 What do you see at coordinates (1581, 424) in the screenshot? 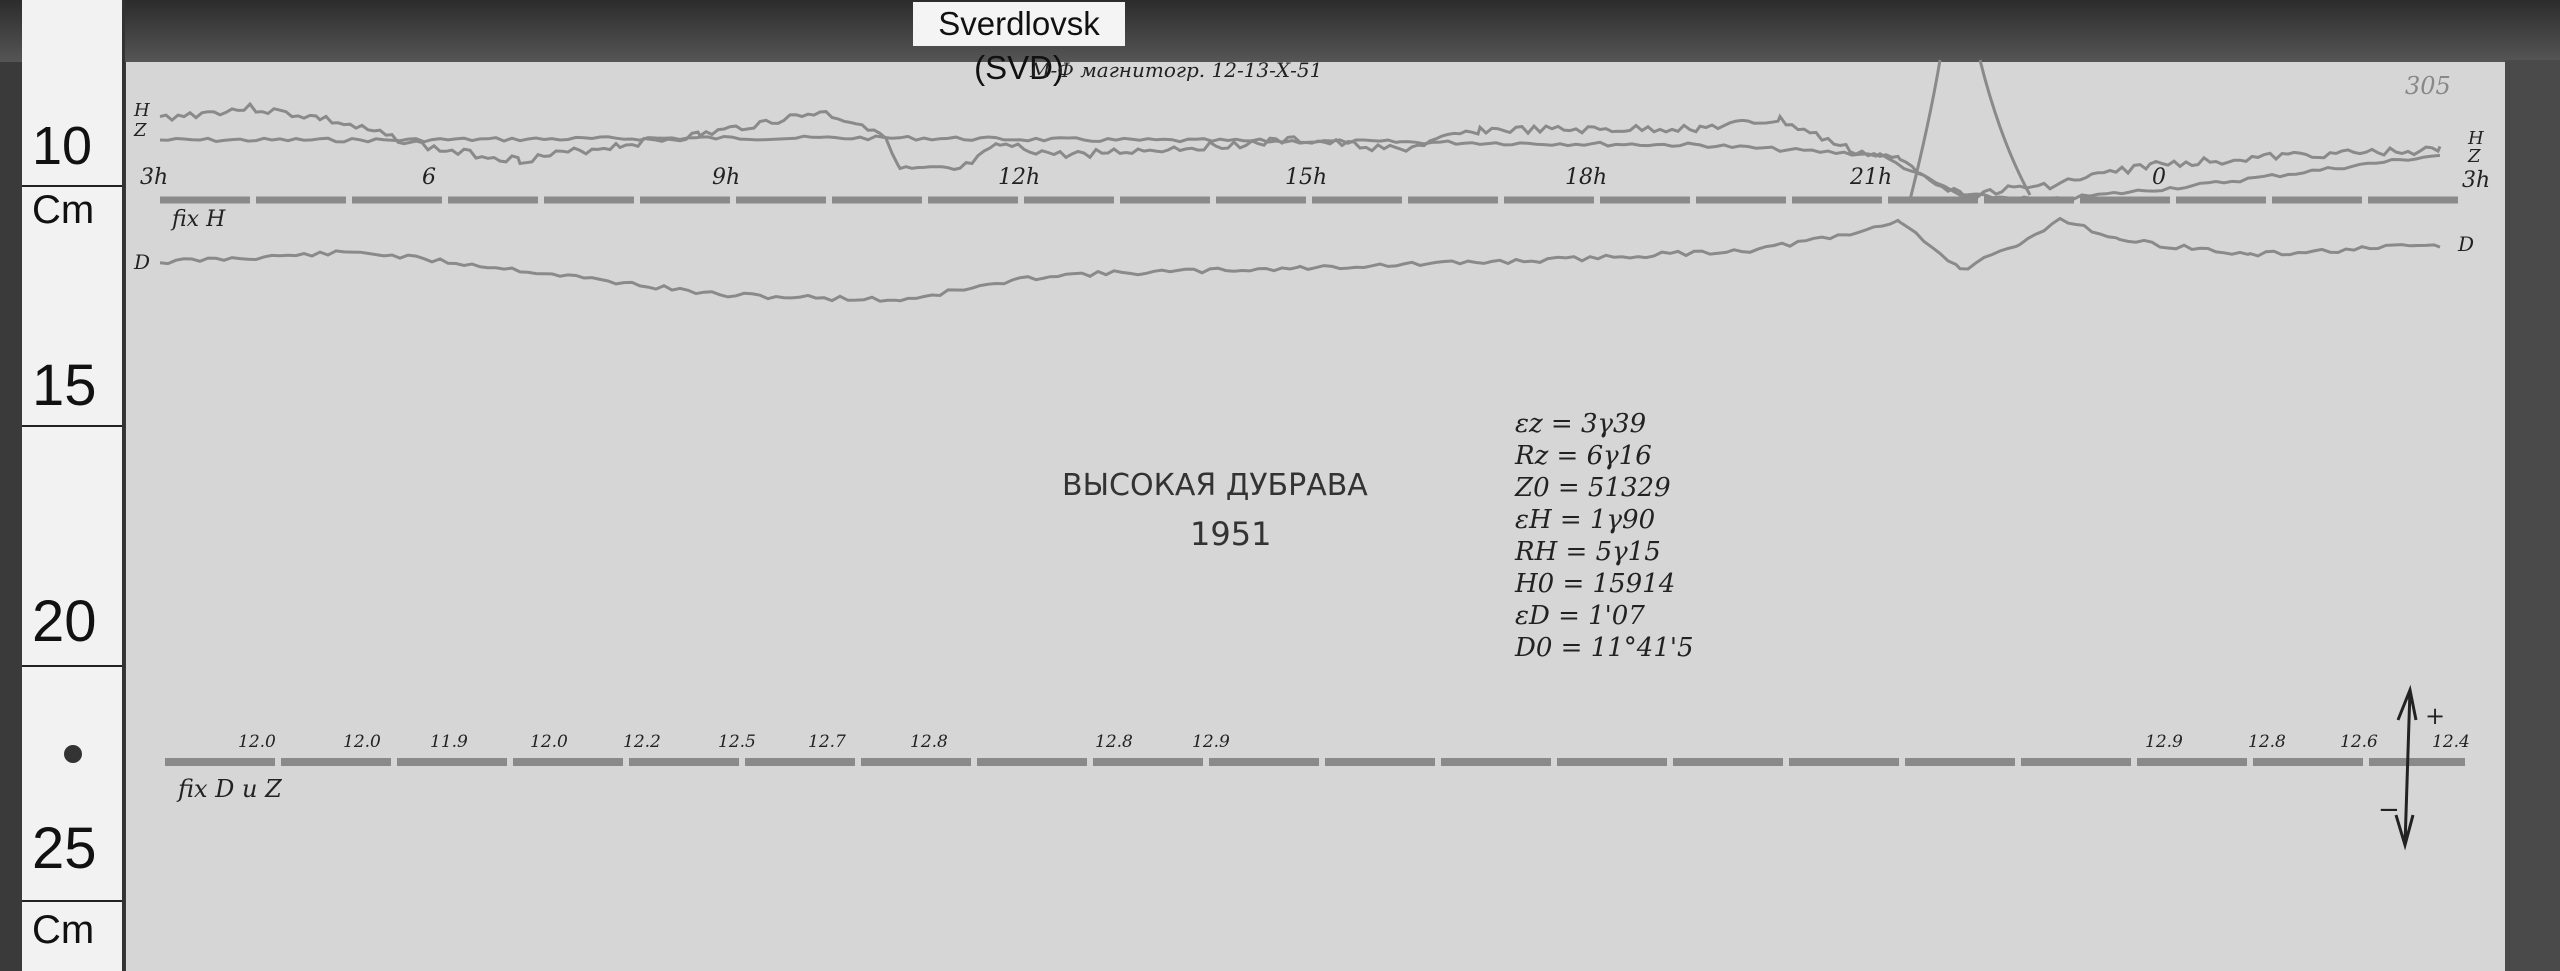
I see `parameter: εz = 3γ39` at bounding box center [1581, 424].